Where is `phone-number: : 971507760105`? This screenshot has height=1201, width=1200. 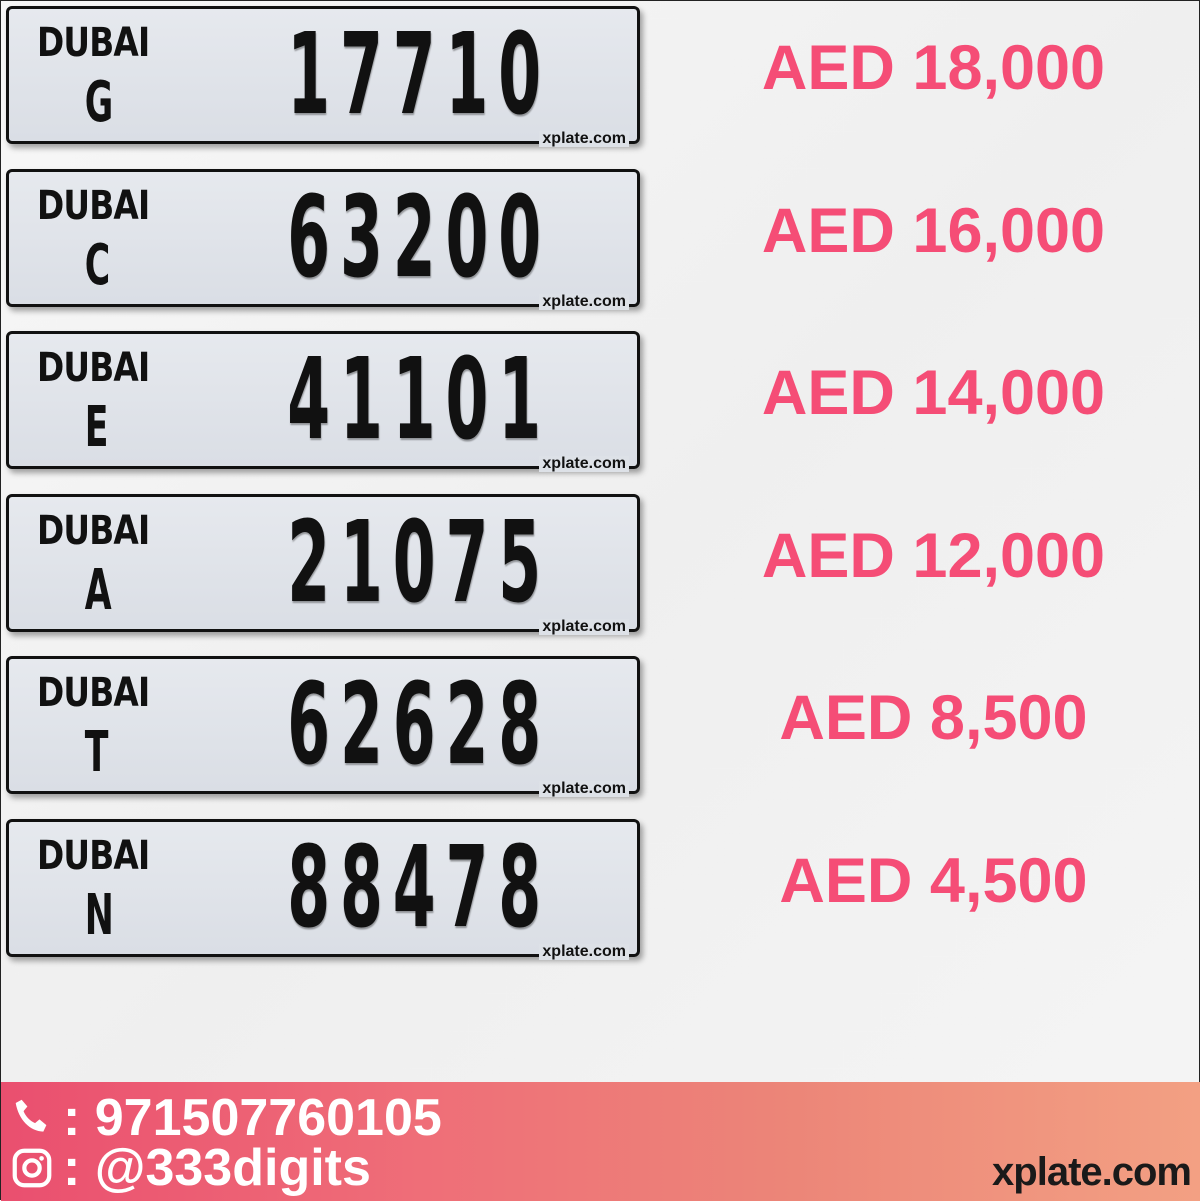 phone-number: : 971507760105 is located at coordinates (252, 1118).